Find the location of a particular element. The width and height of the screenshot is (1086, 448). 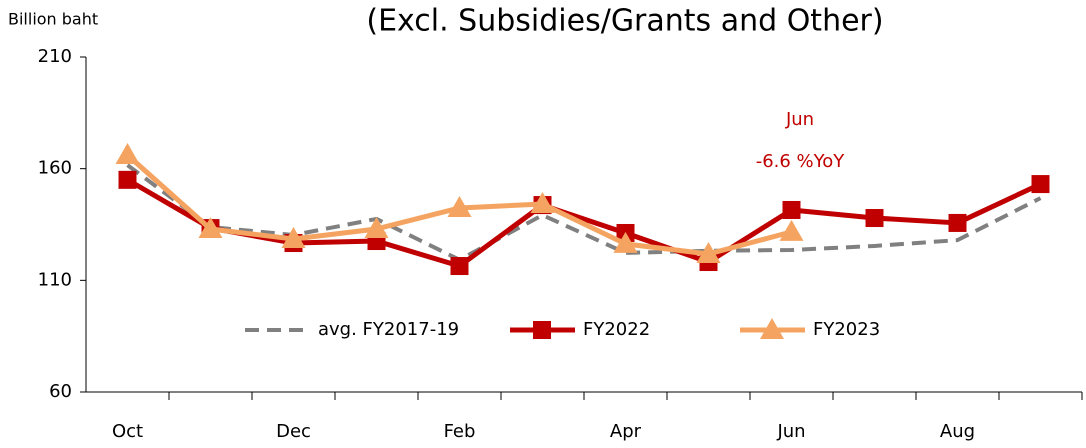

chart-title: (Excl. Subsidies/Grants and Other) is located at coordinates (624, 21).